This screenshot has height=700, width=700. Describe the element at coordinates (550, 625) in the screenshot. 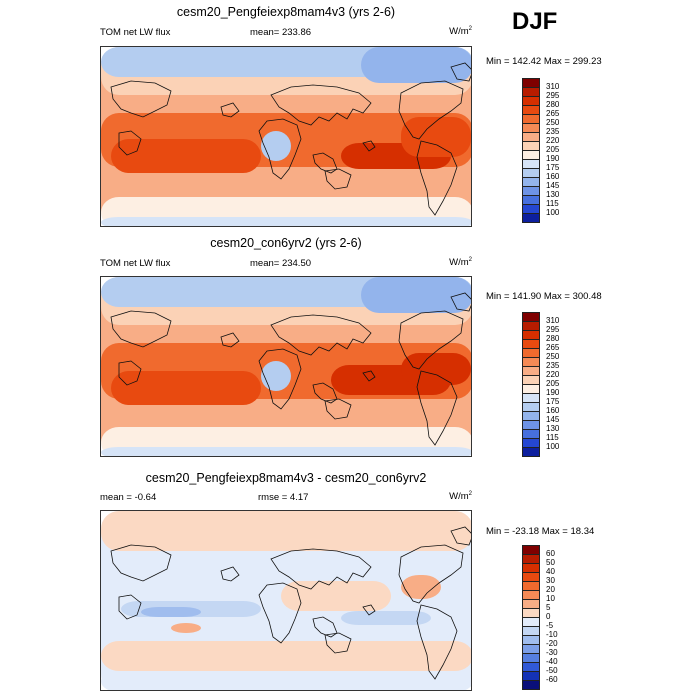

I see `colorbar-tick-label: -5` at that location.